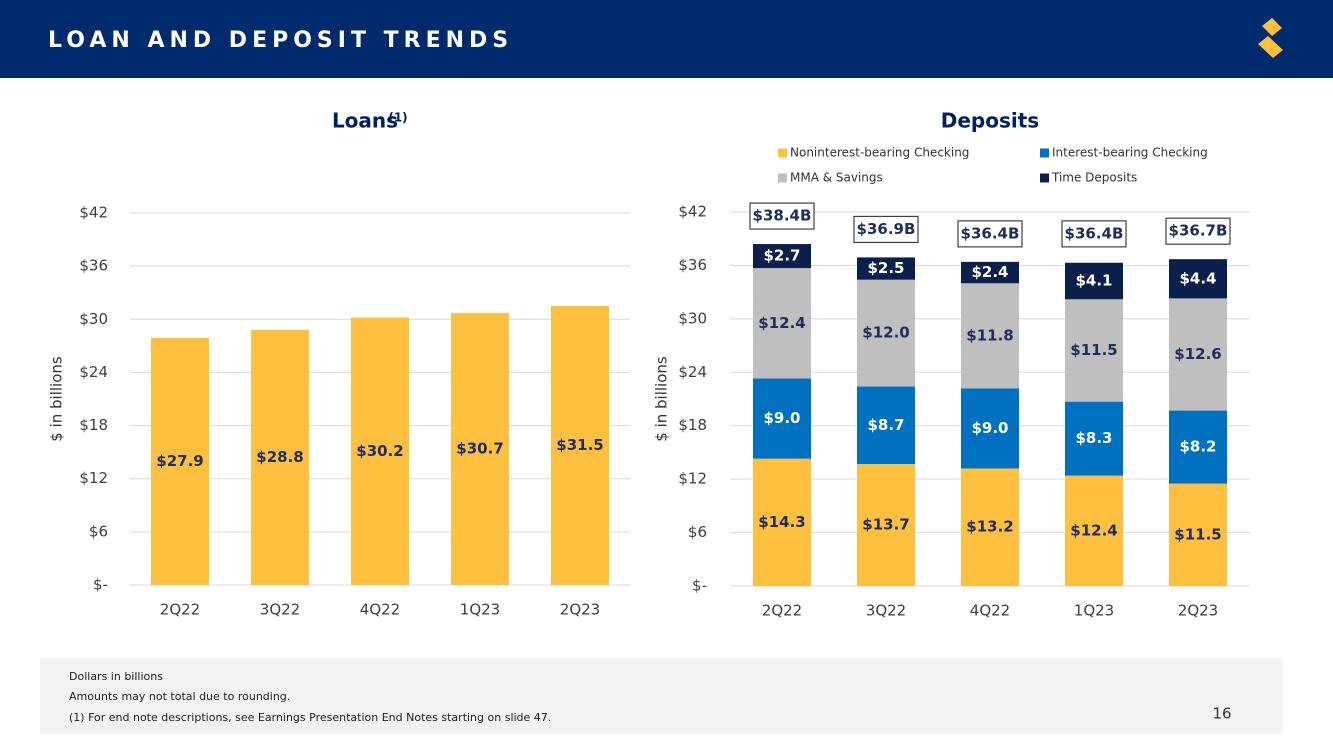  I want to click on logo, so click(1270, 38).